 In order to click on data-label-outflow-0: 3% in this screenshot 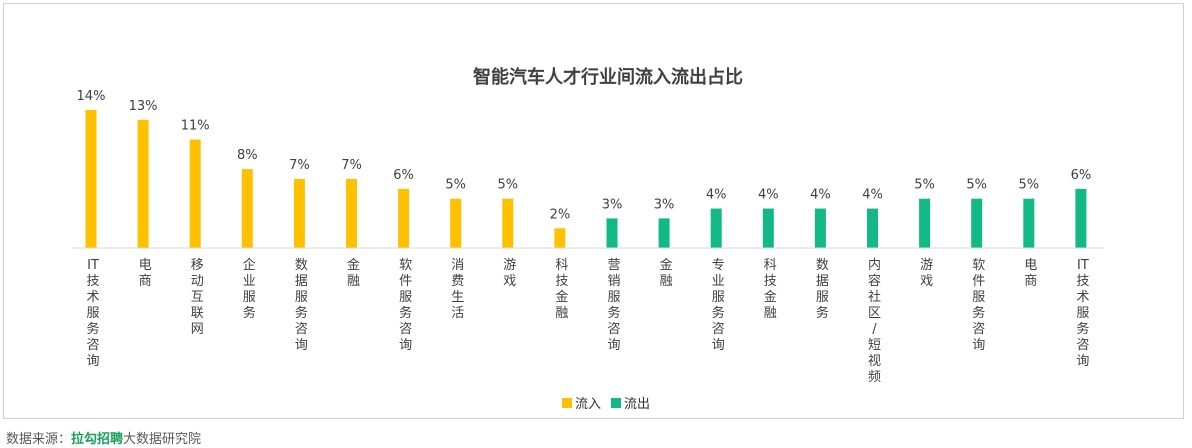, I will do `click(612, 204)`.